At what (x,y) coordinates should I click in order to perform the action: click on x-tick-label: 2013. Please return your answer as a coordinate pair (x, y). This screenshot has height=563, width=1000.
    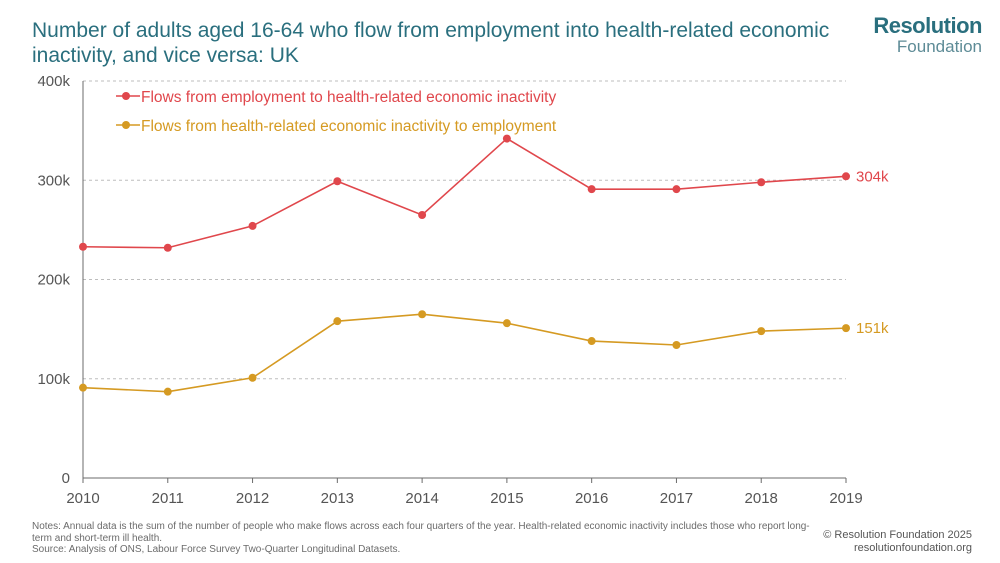
    Looking at the image, I should click on (337, 498).